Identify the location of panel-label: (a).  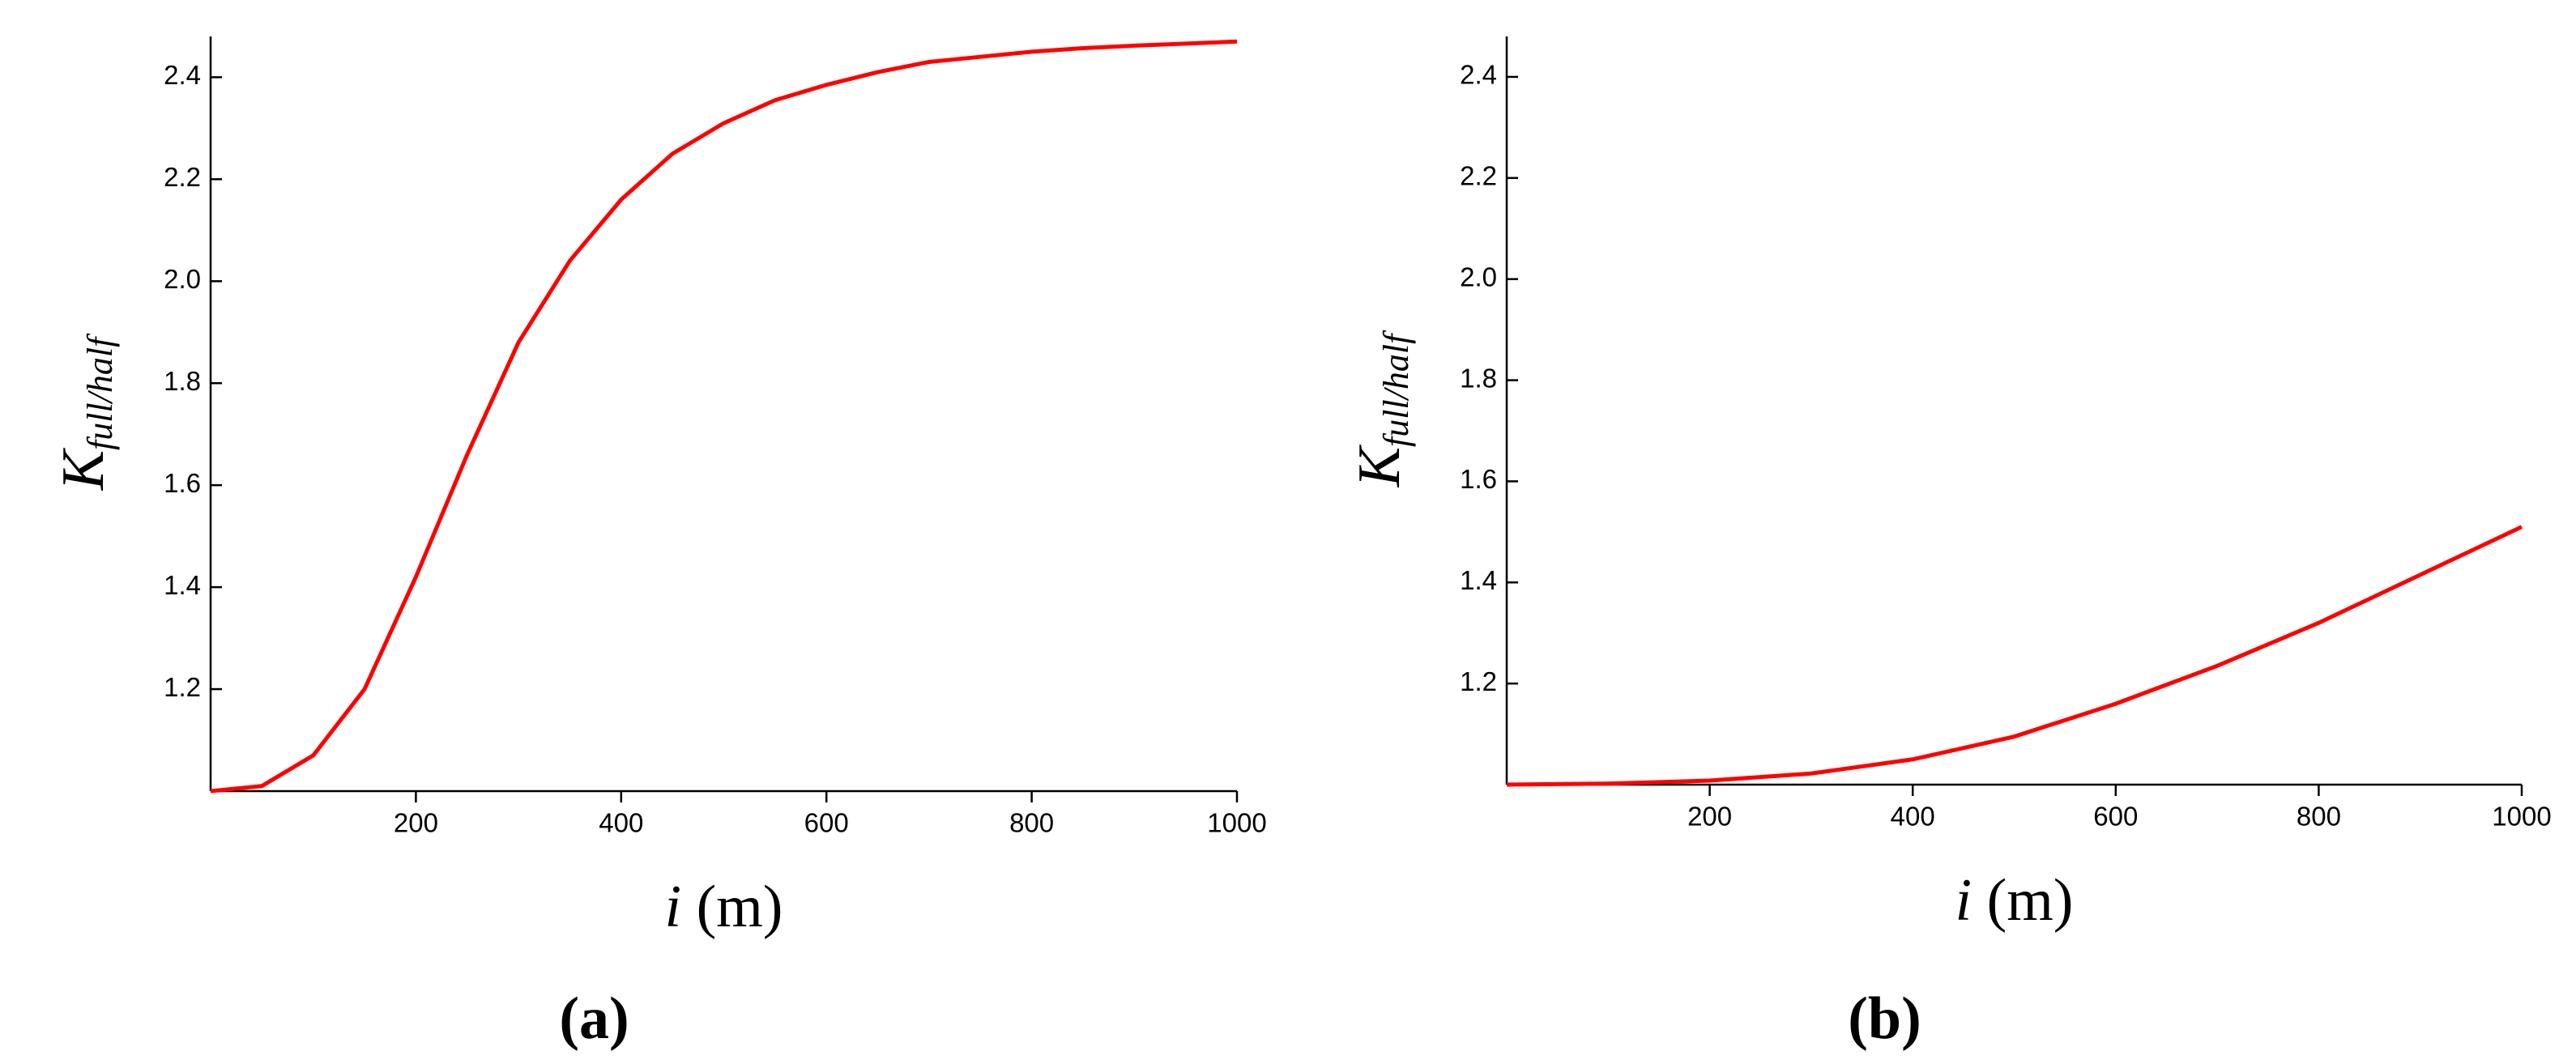
(594, 1018).